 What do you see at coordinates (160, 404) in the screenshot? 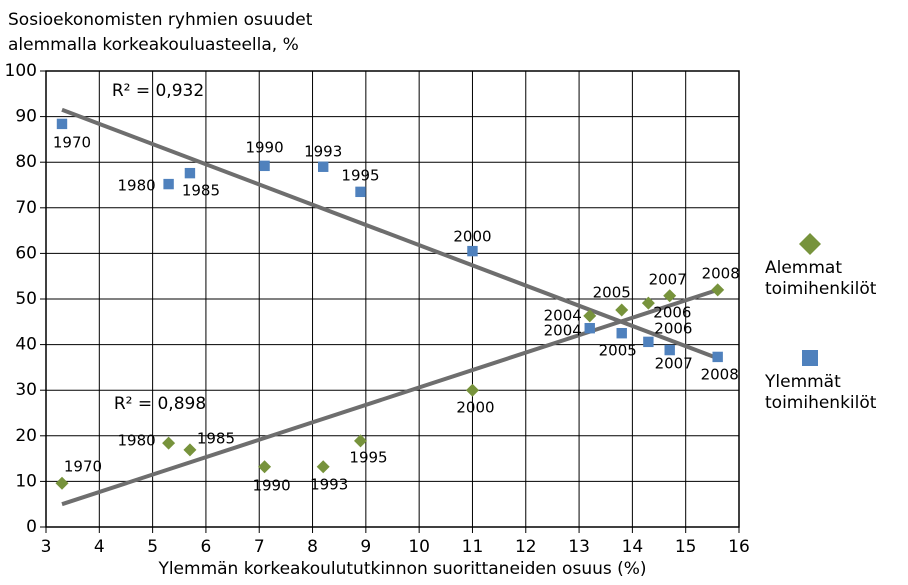
I see `r2-annotation: R² = 0,898` at bounding box center [160, 404].